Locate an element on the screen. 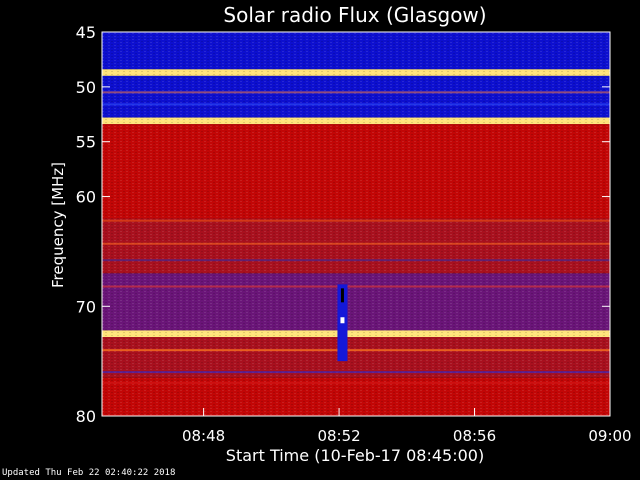 The image size is (640, 480). y-tick-label-1: 50 is located at coordinates (86, 87).